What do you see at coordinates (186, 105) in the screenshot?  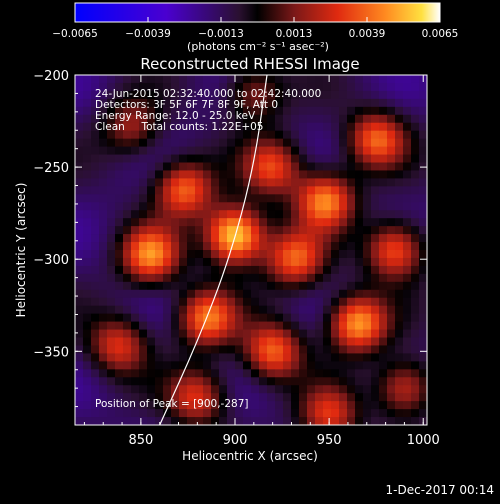 I see `annotation-detectors: Detectors: 3F 5F 6F 7F 8F 9F, Att 0` at bounding box center [186, 105].